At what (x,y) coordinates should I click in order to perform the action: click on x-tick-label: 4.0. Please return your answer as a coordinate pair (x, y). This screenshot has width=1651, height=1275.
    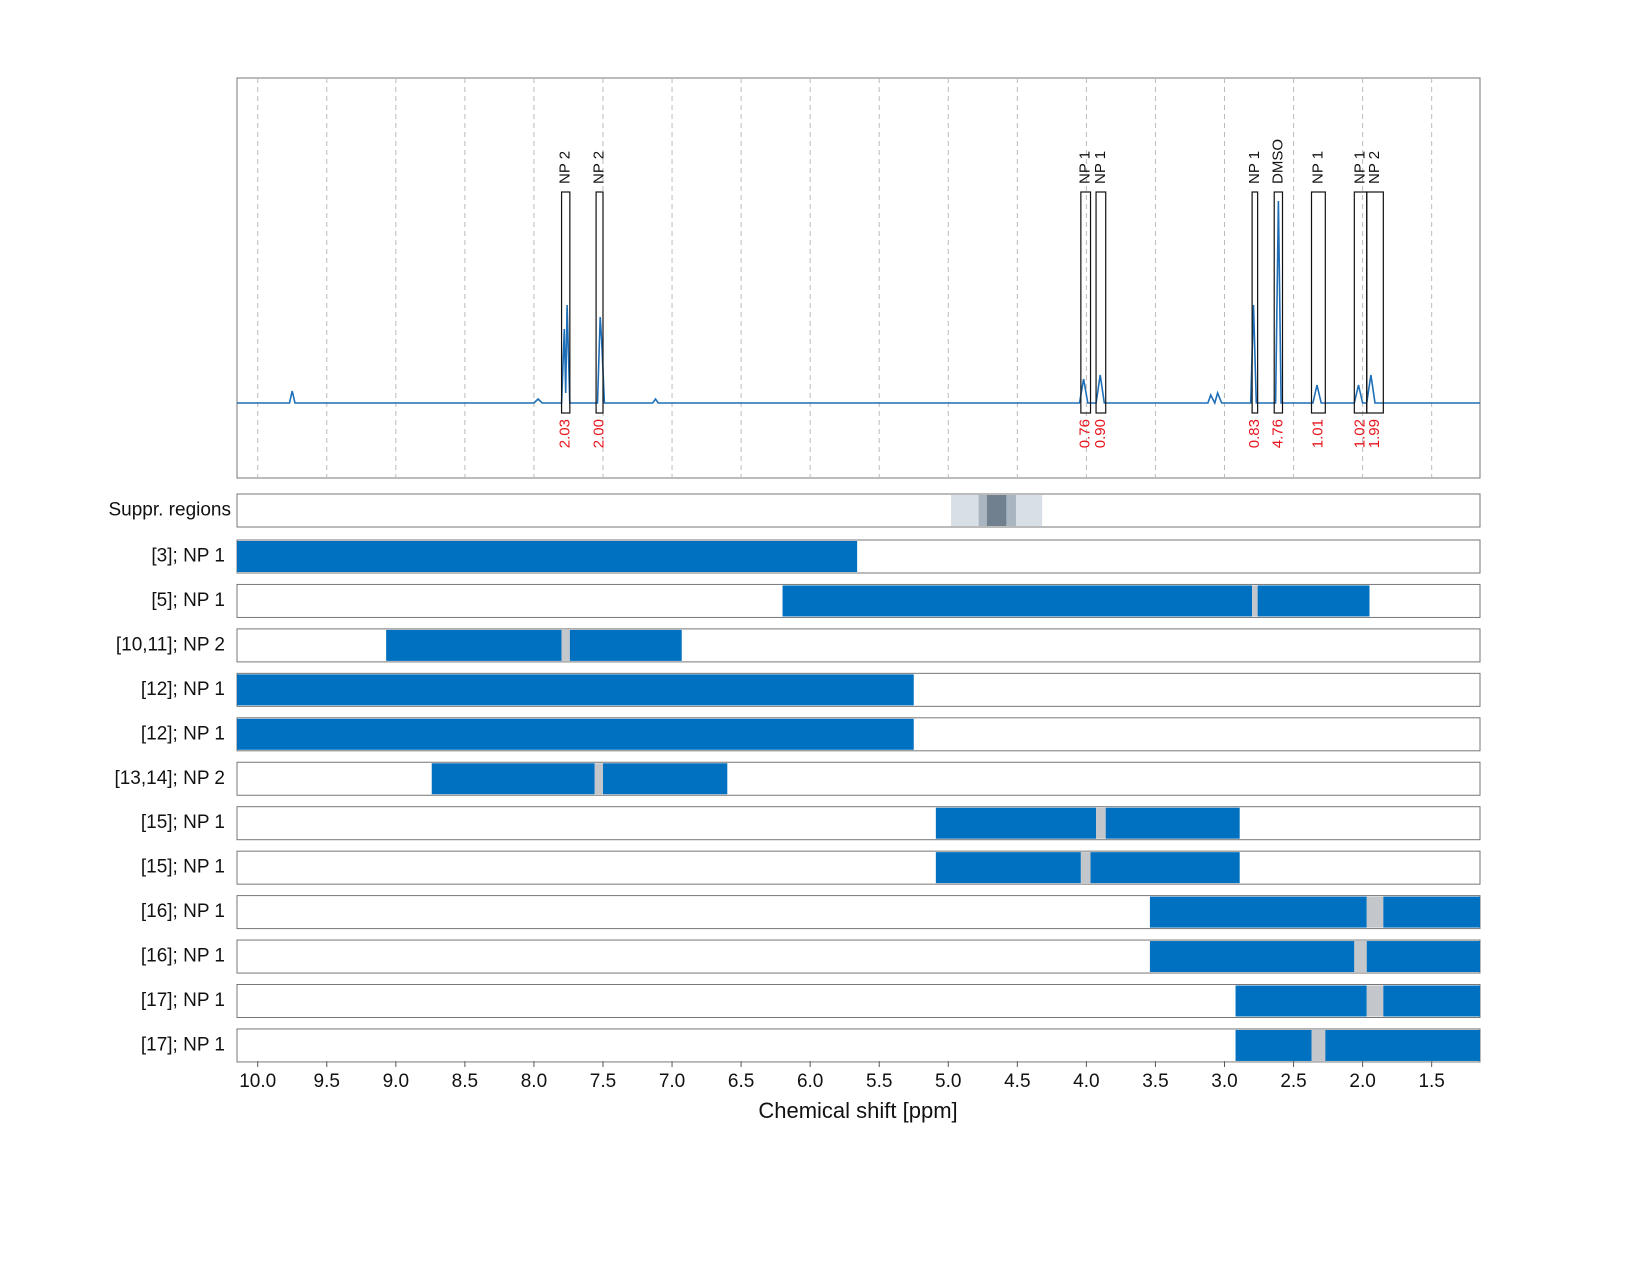
    Looking at the image, I should click on (1086, 1081).